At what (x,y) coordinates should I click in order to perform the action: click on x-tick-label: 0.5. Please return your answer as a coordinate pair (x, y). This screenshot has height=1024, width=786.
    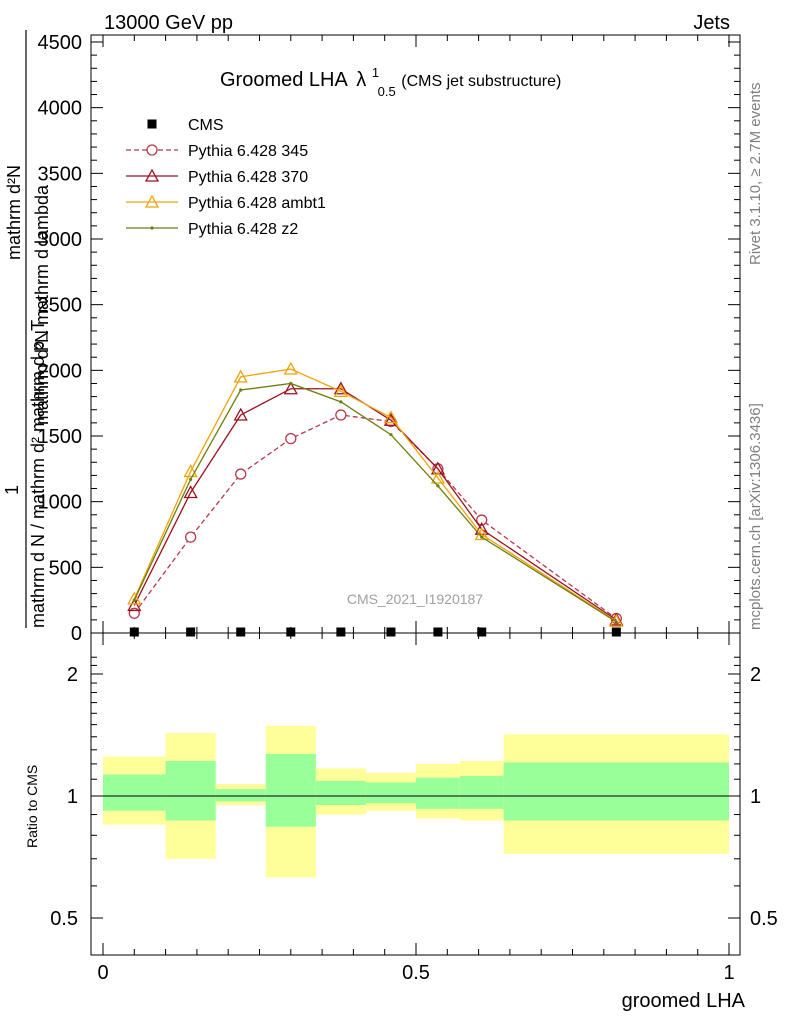
    Looking at the image, I should click on (416, 973).